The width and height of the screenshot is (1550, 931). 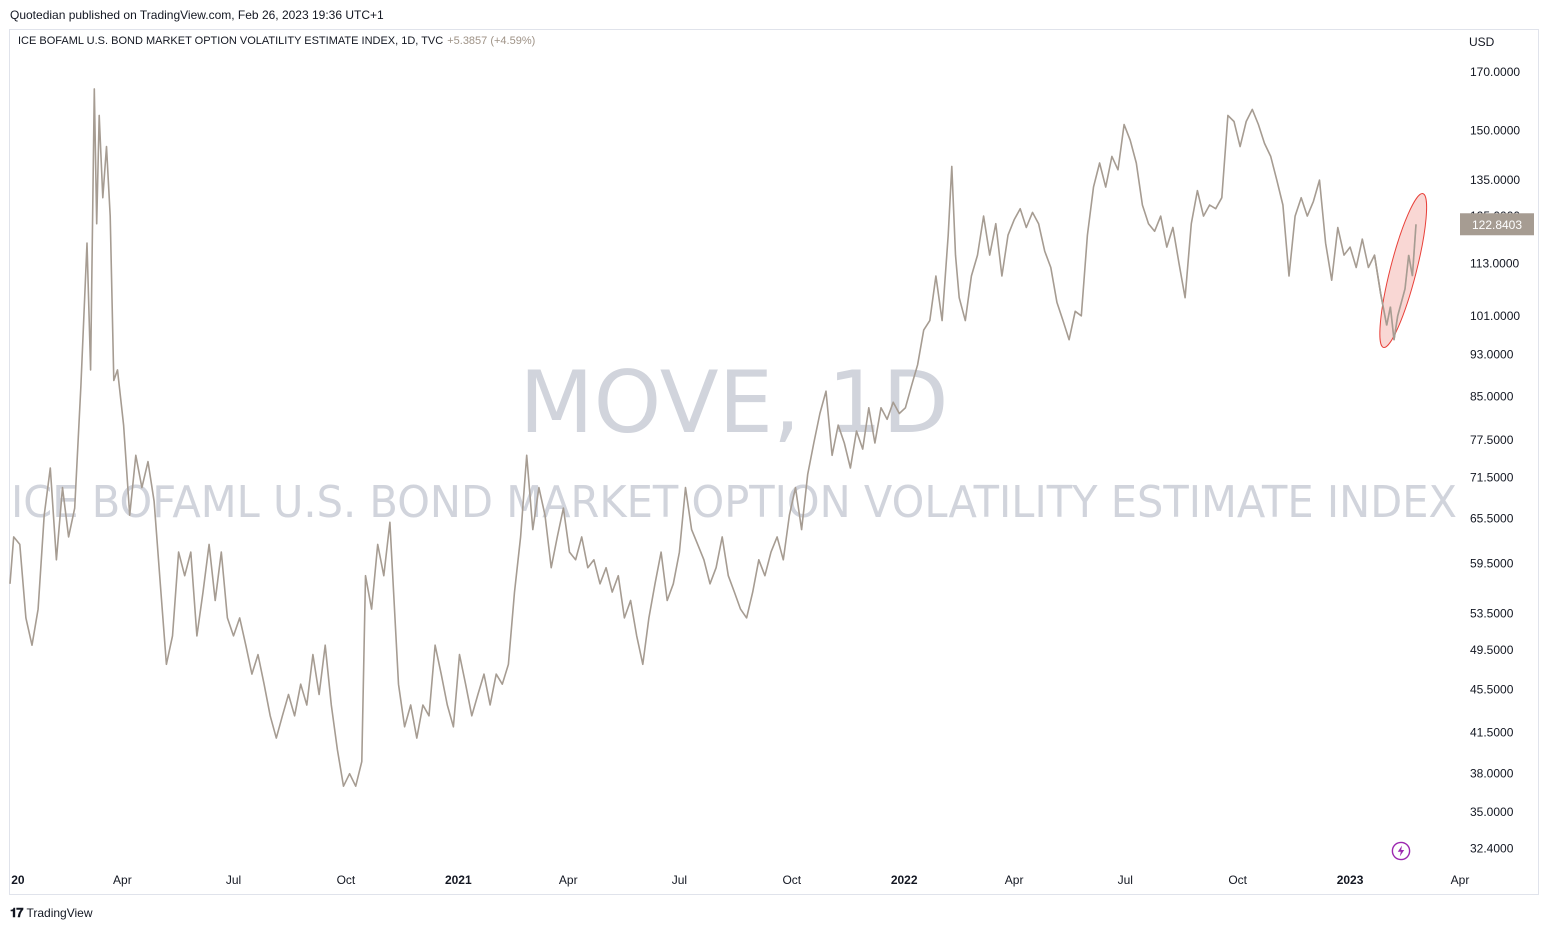 What do you see at coordinates (733, 403) in the screenshot?
I see `watermark-line-1: MOVE, 1D` at bounding box center [733, 403].